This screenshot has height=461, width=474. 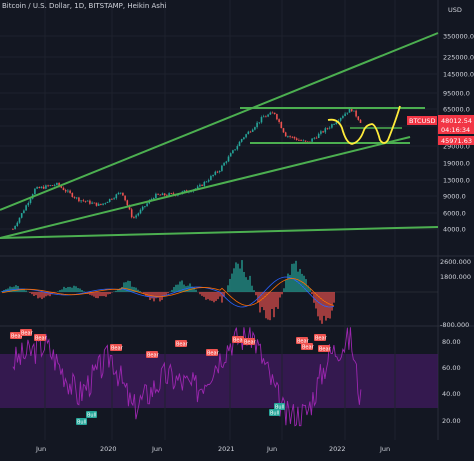 What do you see at coordinates (458, 75) in the screenshot?
I see `price-tick: 145000.0` at bounding box center [458, 75].